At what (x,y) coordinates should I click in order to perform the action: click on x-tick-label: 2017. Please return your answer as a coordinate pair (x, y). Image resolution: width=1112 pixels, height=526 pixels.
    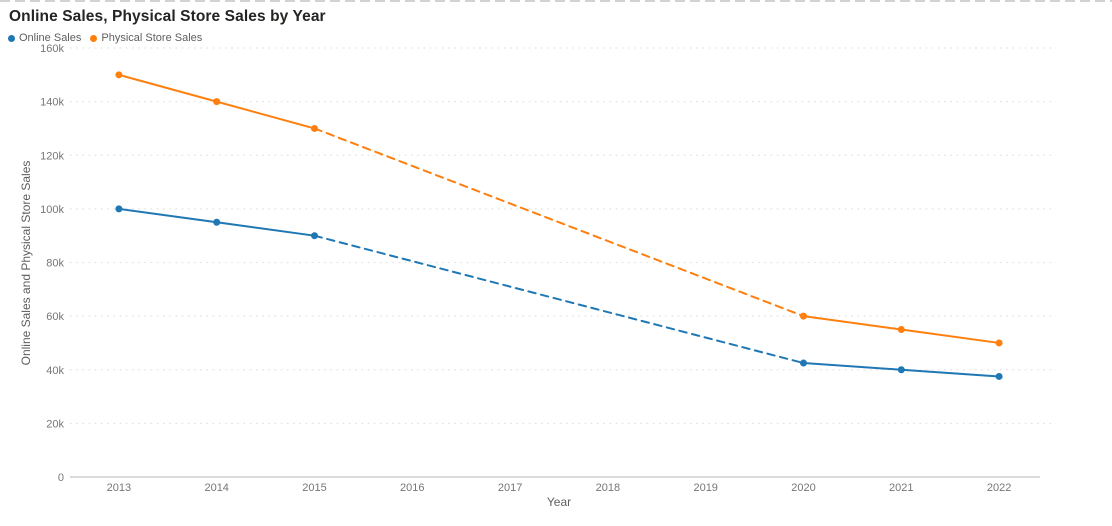
    Looking at the image, I should click on (510, 488).